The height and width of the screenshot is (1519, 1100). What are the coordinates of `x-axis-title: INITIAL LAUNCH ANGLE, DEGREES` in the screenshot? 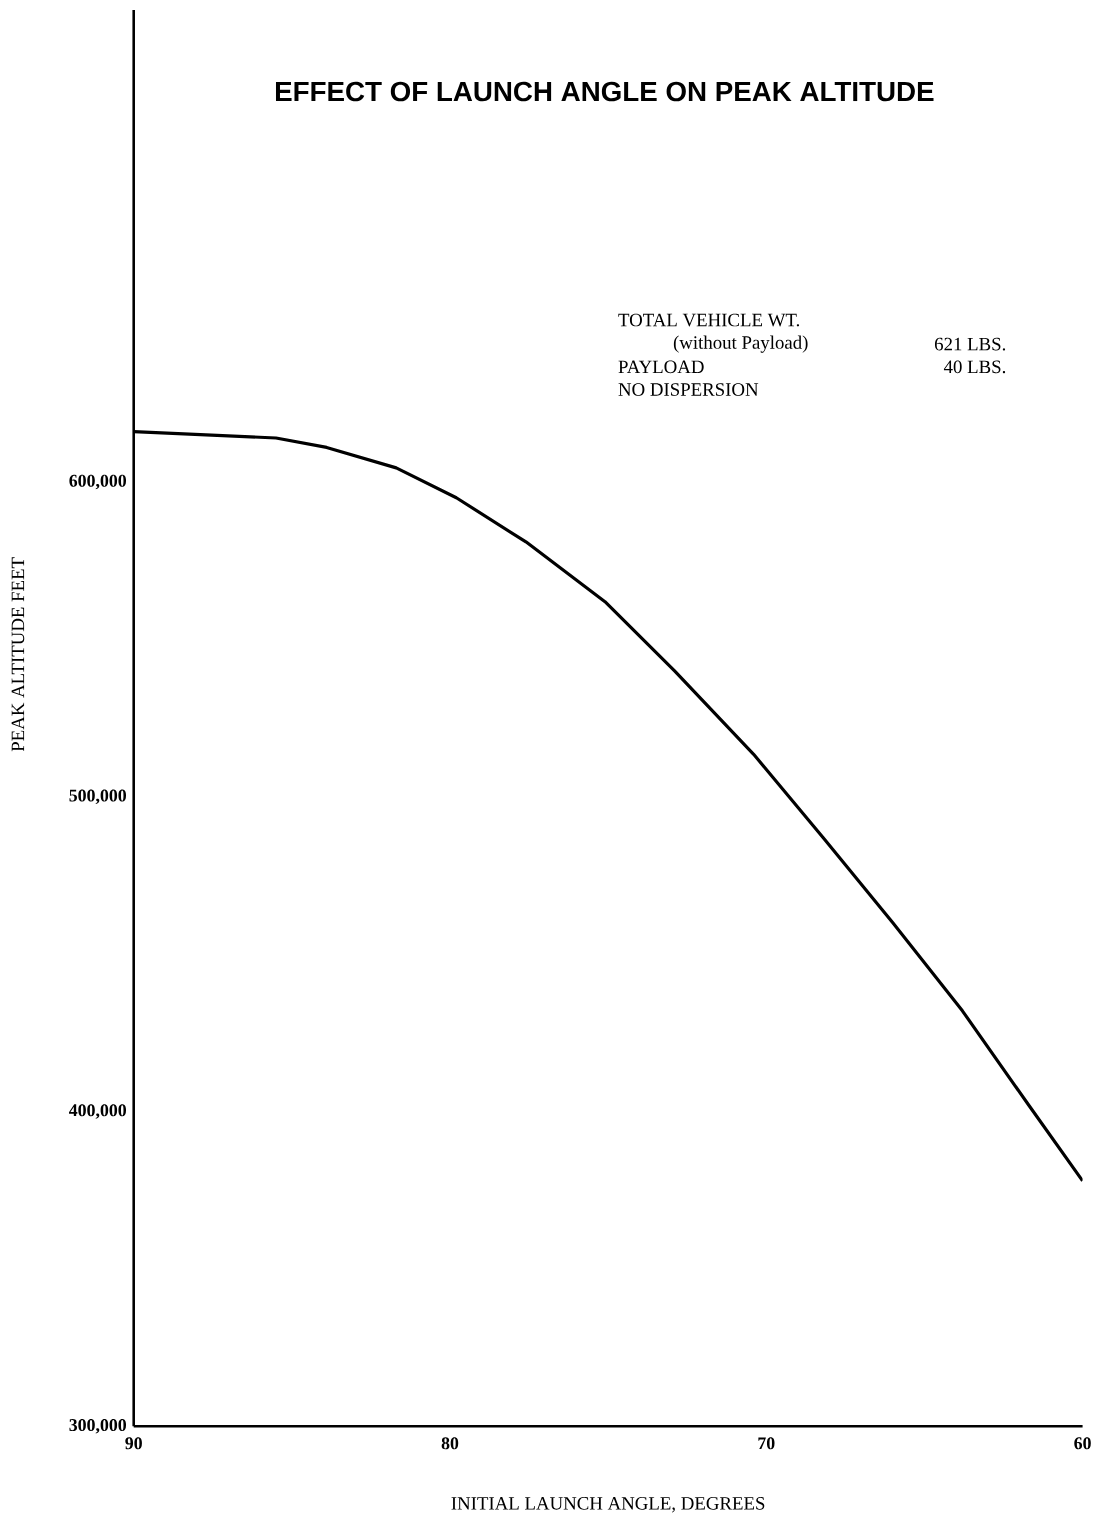 It's located at (608, 1505).